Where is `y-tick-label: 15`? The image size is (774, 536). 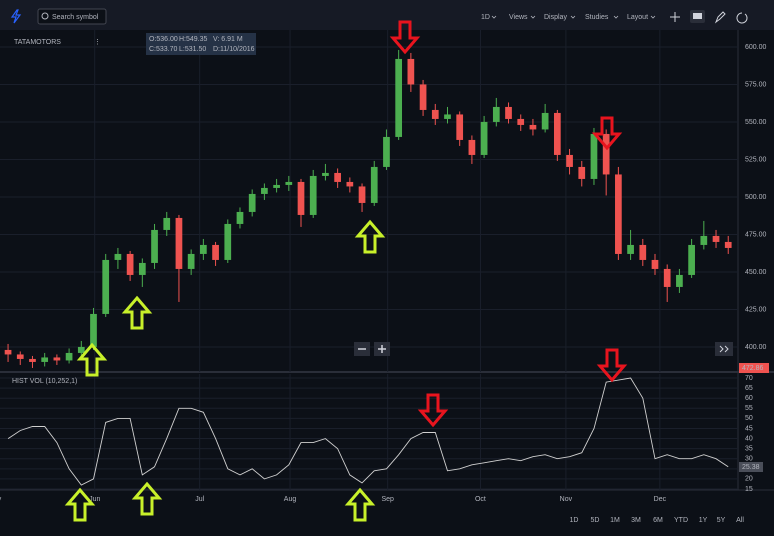
y-tick-label: 15 is located at coordinates (749, 489).